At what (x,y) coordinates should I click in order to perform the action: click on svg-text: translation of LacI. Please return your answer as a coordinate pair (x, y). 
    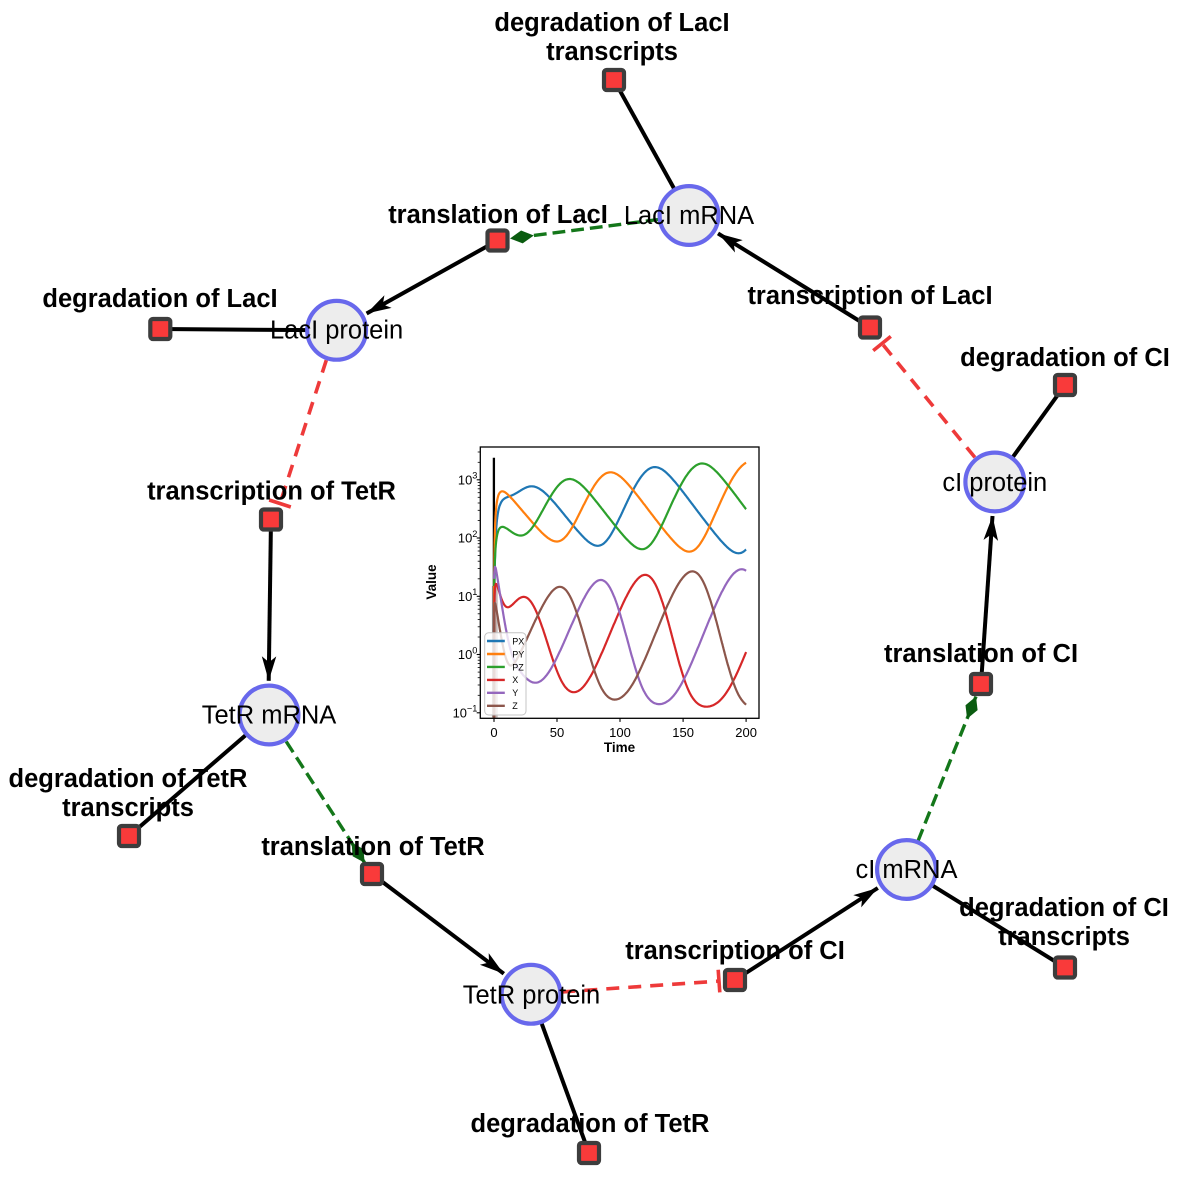
    Looking at the image, I should click on (498, 215).